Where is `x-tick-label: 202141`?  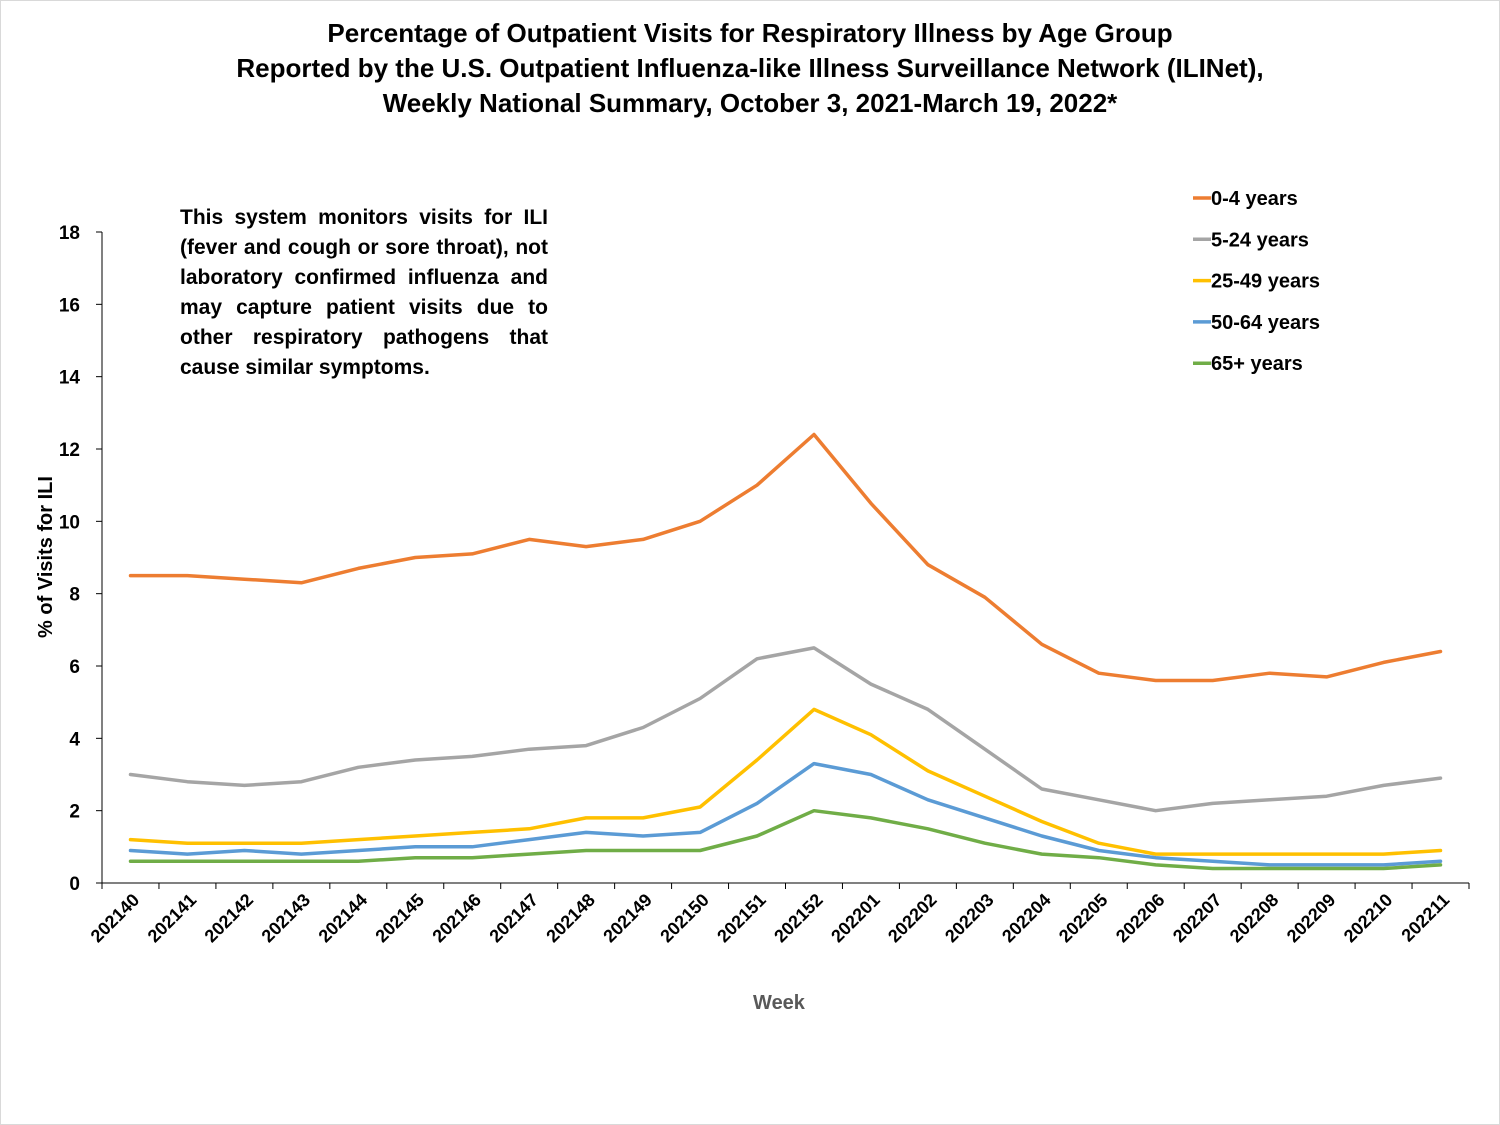 x-tick-label: 202141 is located at coordinates (172, 918).